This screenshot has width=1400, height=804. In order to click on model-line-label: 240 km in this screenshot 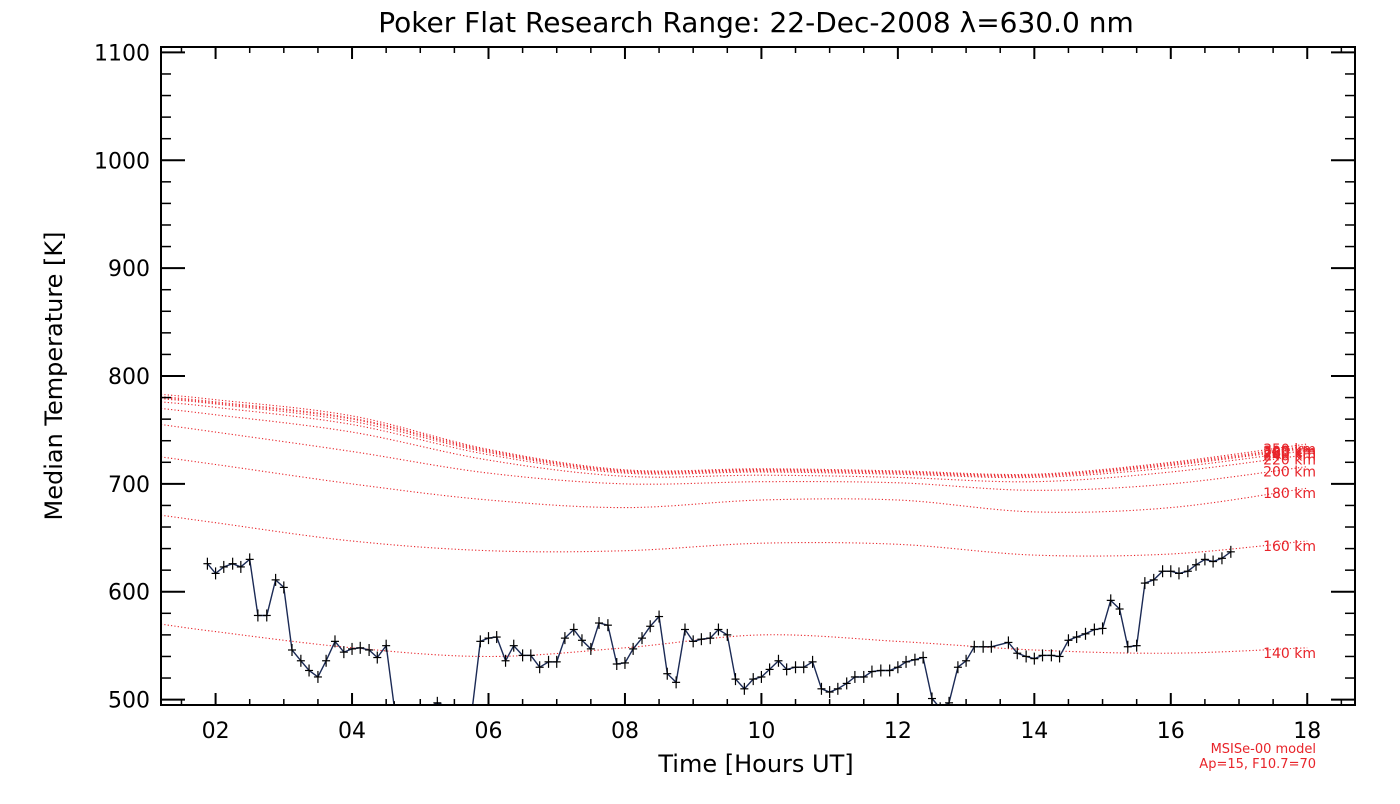, I will do `click(1289, 456)`.